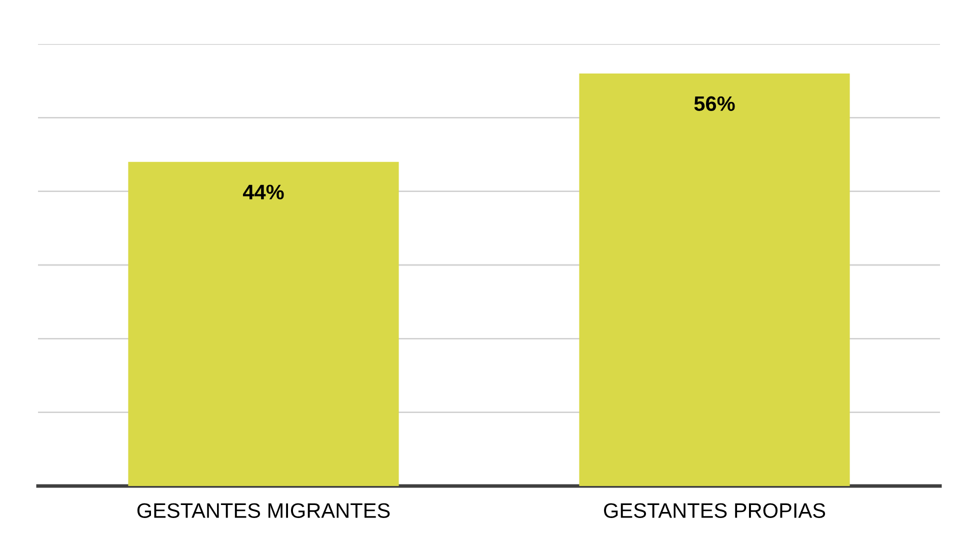  Describe the element at coordinates (263, 510) in the screenshot. I see `x-tick-label: GESTANTES MIGRANTES` at that location.